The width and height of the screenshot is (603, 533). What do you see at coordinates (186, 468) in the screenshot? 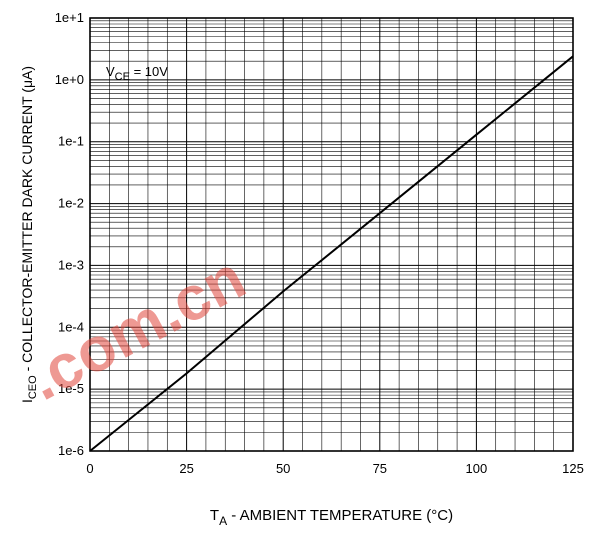
I see `x-tick-label: 25` at bounding box center [186, 468].